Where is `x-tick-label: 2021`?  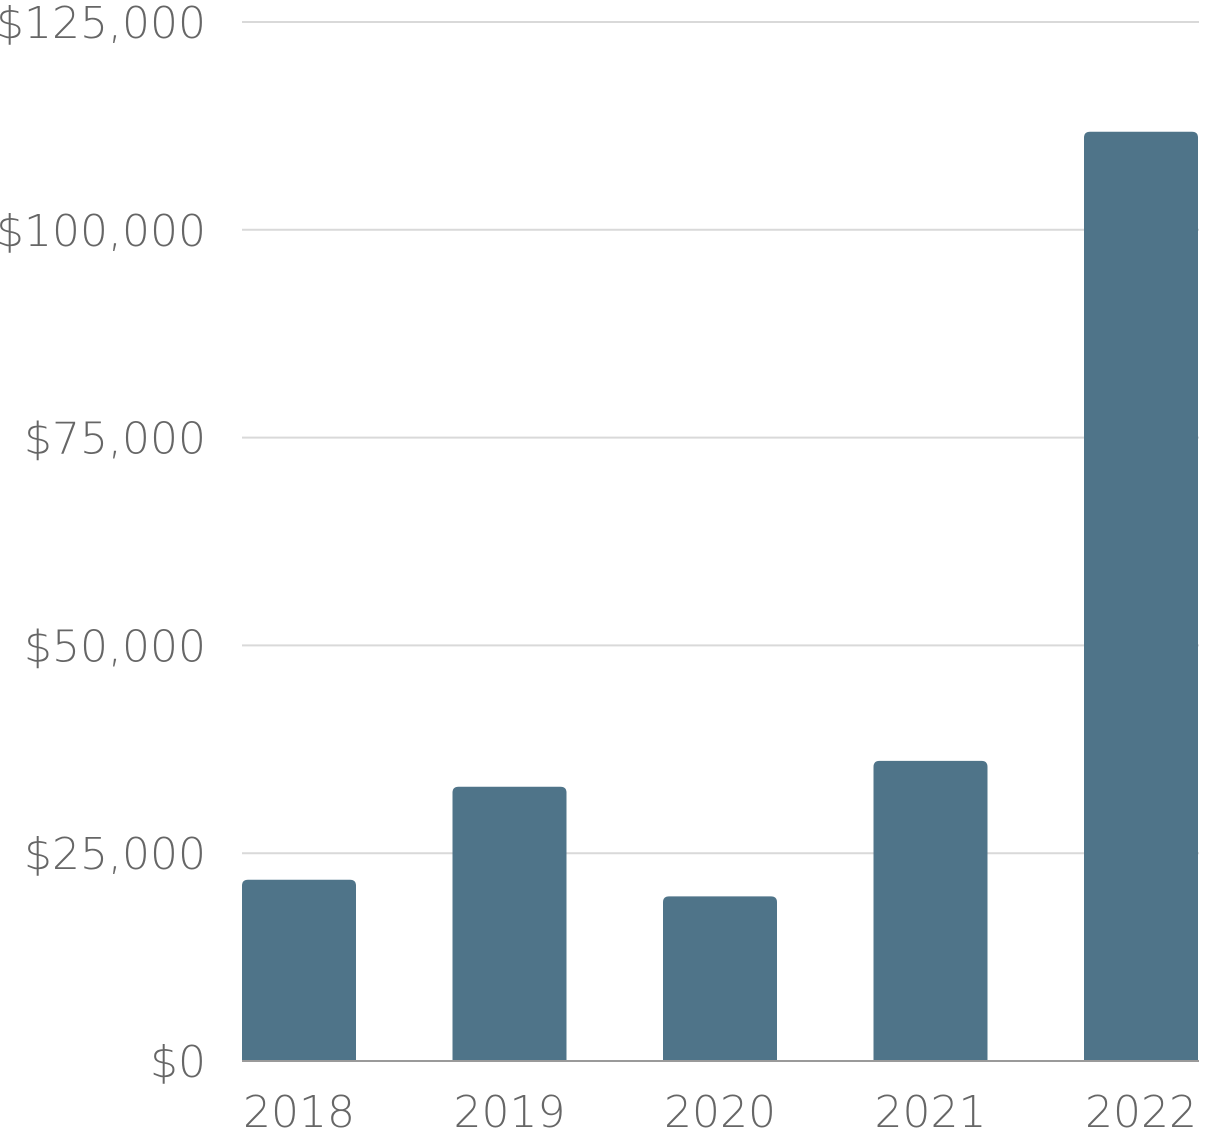 x-tick-label: 2021 is located at coordinates (931, 1112).